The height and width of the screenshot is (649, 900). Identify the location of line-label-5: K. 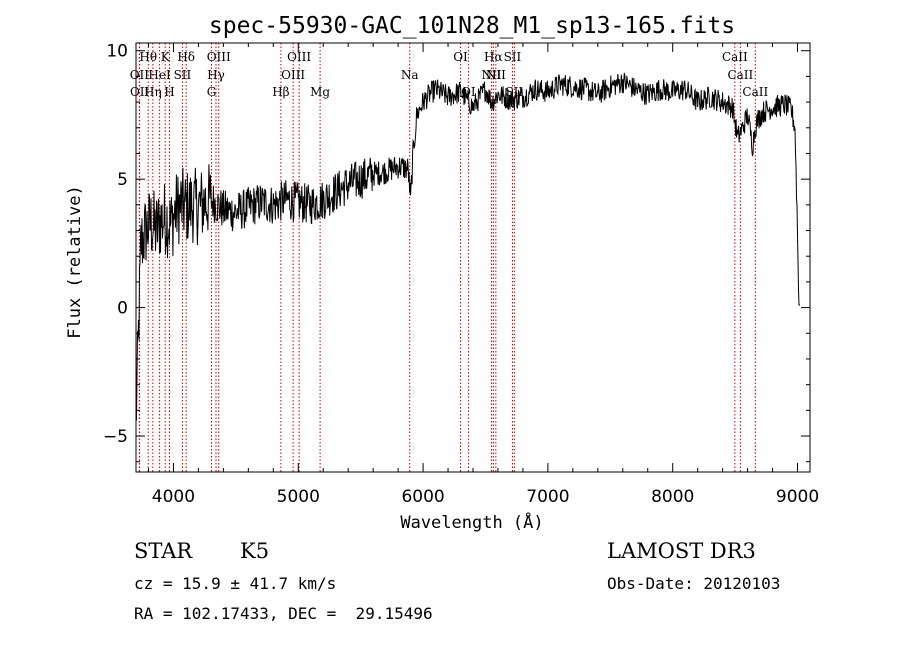
(166, 57).